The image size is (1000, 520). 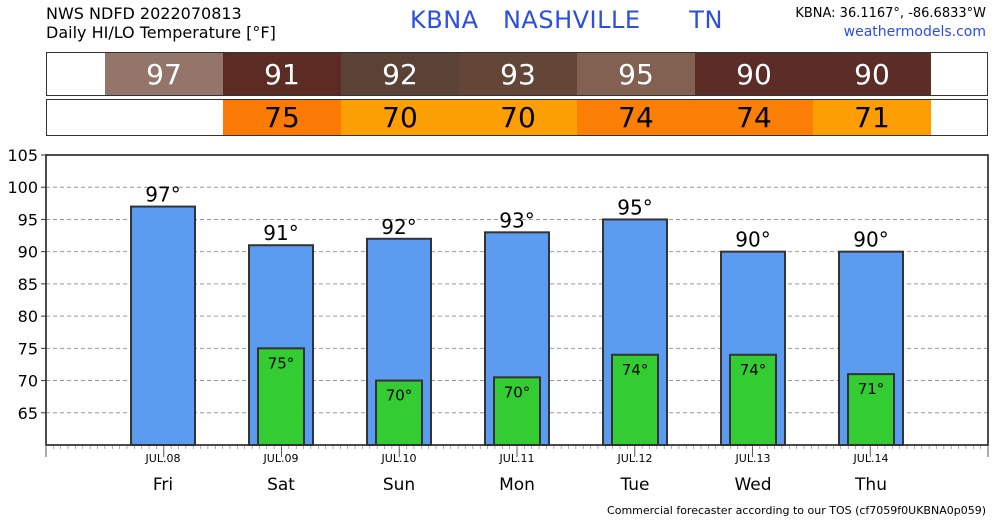 I want to click on low-bar-label: 71°, so click(x=871, y=389).